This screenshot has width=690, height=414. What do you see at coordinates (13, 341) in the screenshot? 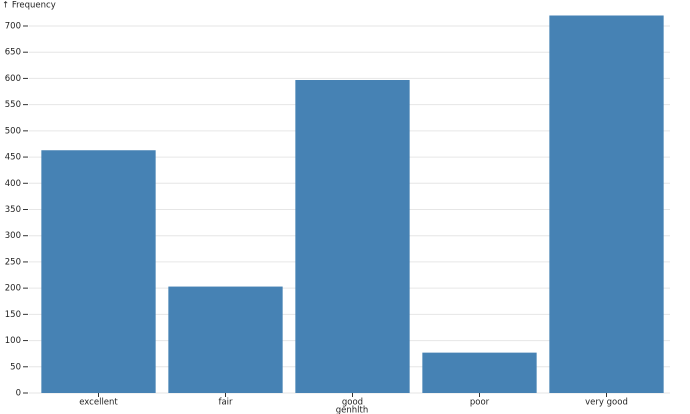
I see `y-tick-label: 100` at bounding box center [13, 341].